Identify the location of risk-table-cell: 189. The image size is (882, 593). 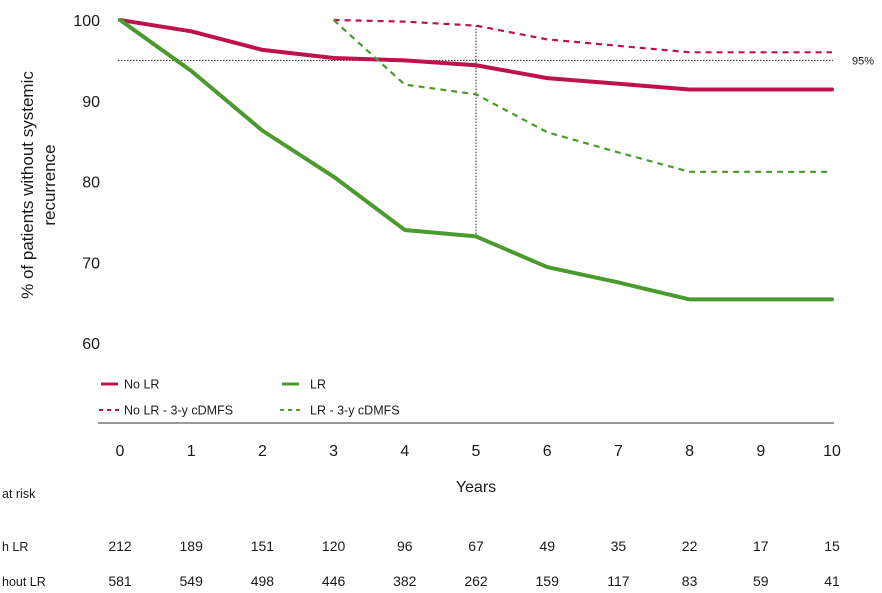
(192, 546).